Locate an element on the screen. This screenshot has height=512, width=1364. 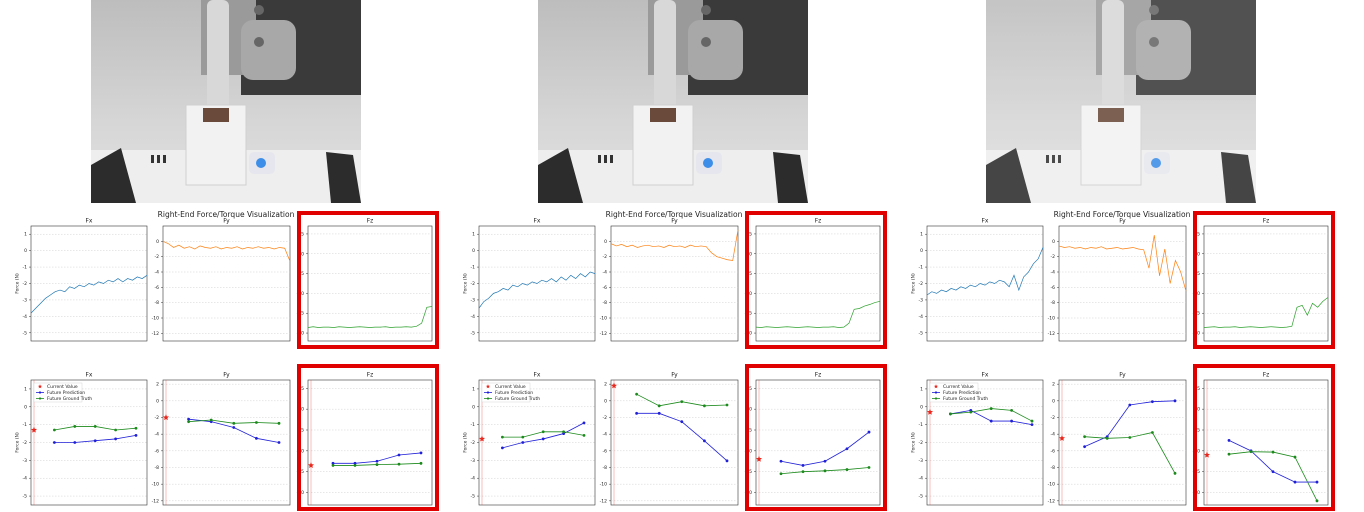
legend-label: Future Prediction is located at coordinates (962, 393).